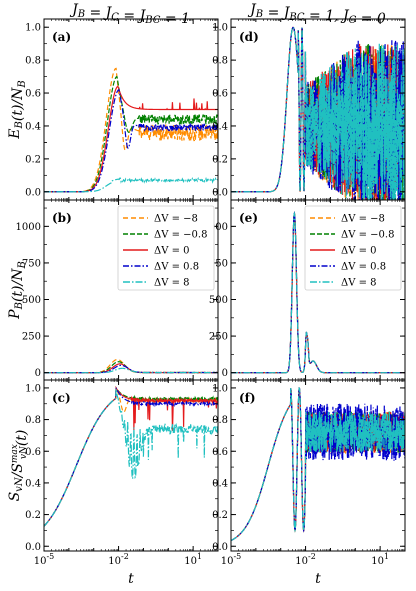 Image resolution: width=416 pixels, height=591 pixels. Describe the element at coordinates (249, 37) in the screenshot. I see `panel-label: (d)` at that location.